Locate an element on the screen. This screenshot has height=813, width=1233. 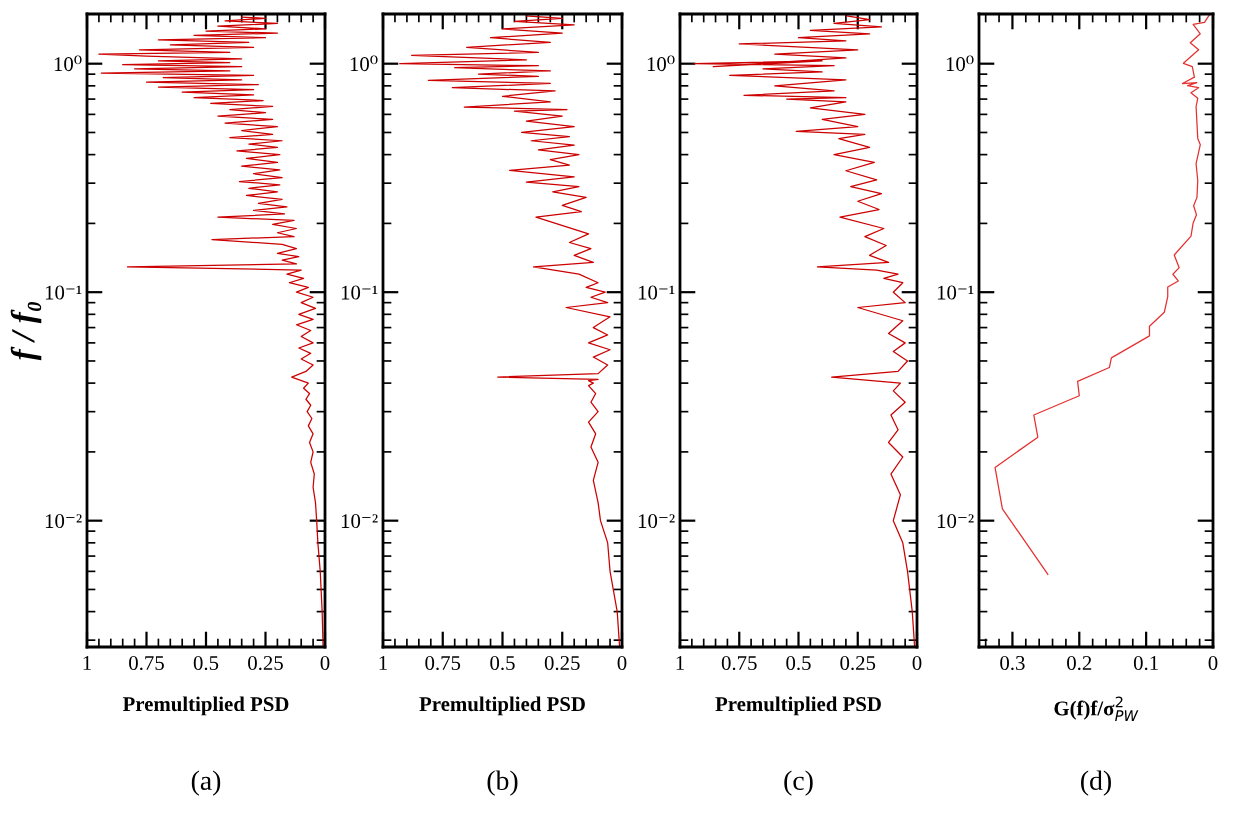
text: (c) is located at coordinates (798, 783).